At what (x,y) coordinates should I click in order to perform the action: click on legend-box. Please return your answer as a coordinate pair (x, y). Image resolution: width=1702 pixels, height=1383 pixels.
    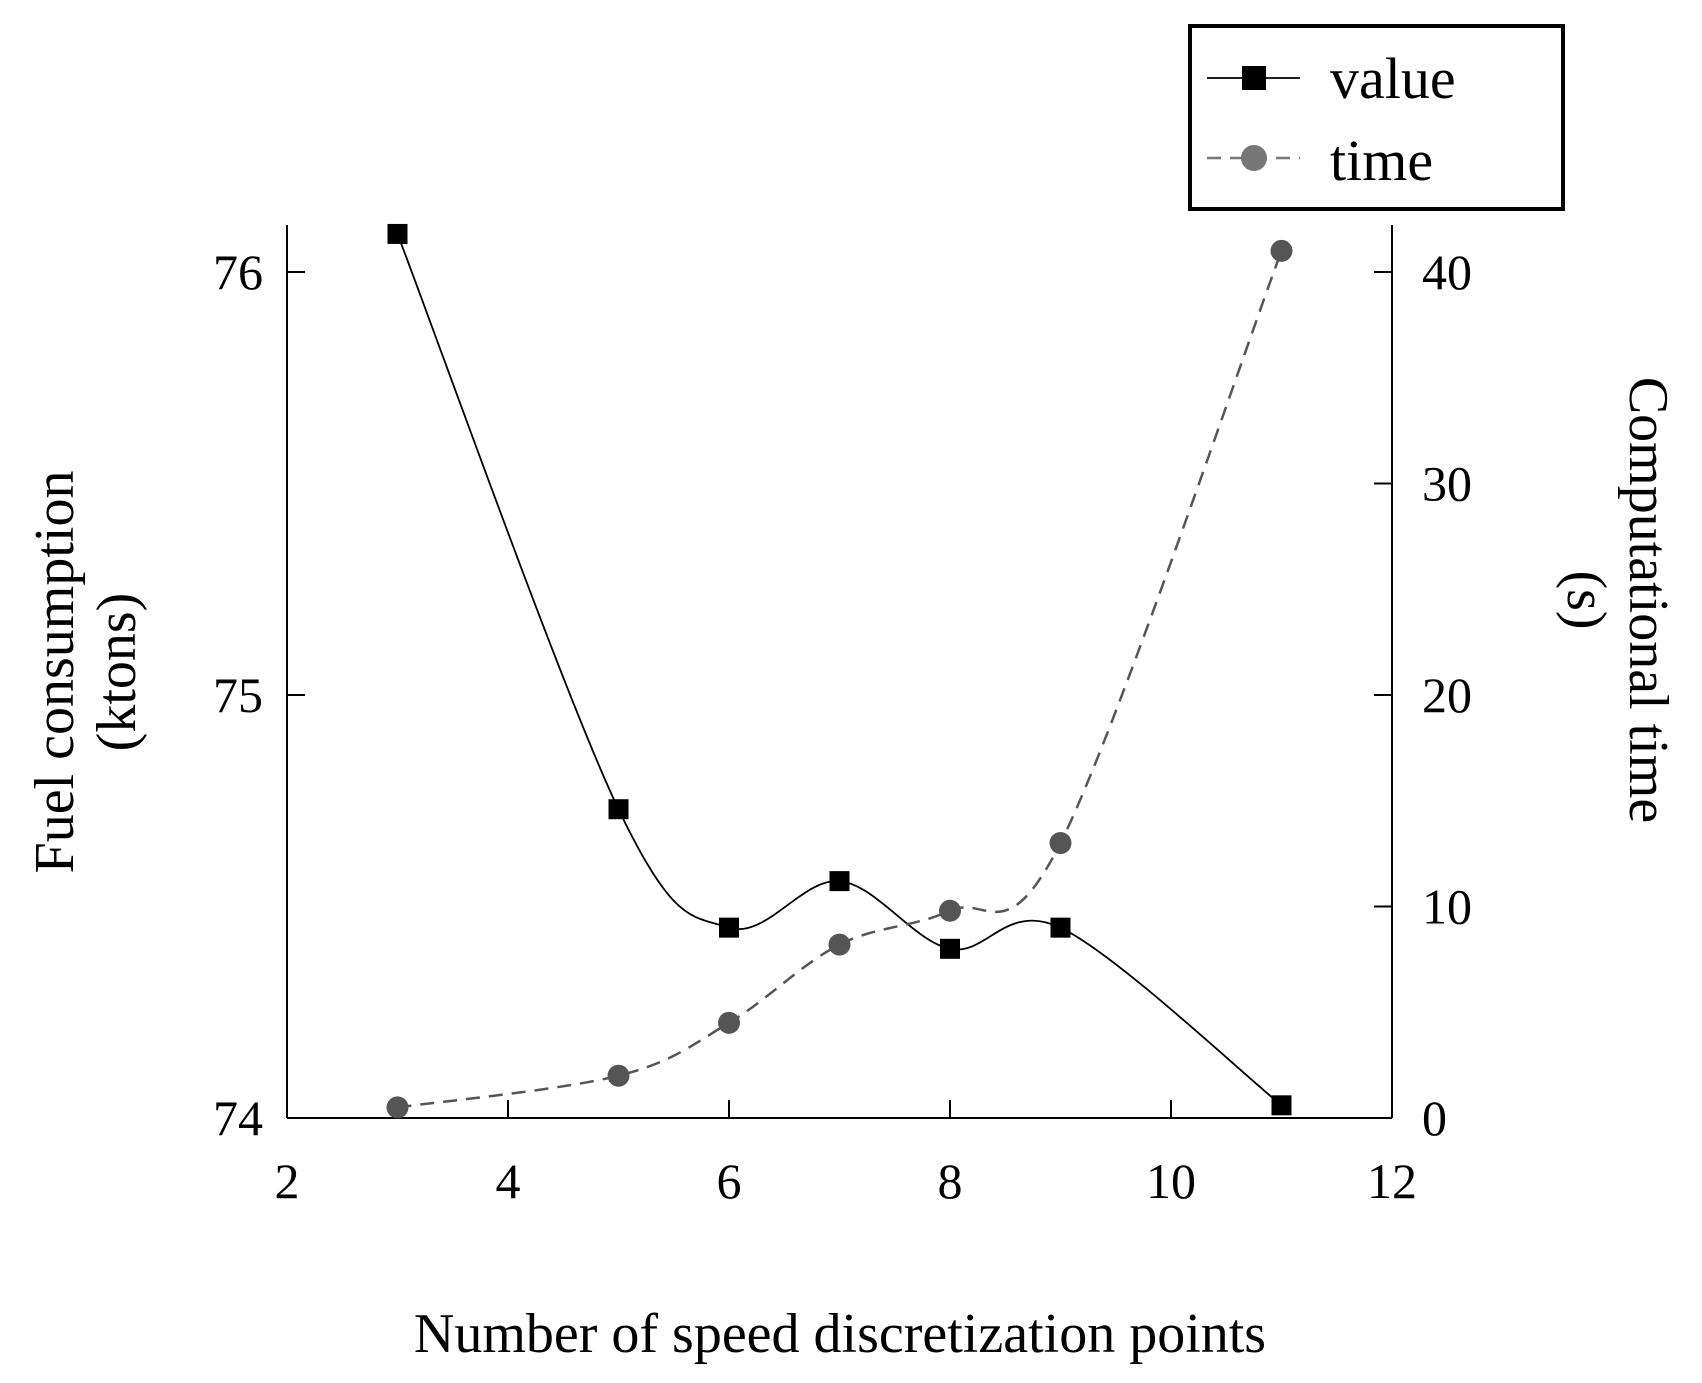
    Looking at the image, I should click on (1376, 117).